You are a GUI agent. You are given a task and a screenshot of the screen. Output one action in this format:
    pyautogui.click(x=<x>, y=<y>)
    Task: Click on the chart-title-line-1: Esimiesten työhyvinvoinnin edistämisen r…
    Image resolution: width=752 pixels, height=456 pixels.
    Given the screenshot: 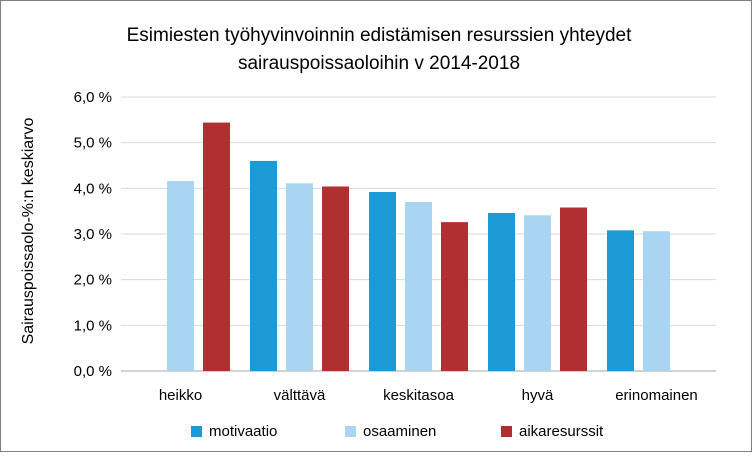 What is the action you would take?
    pyautogui.click(x=380, y=35)
    